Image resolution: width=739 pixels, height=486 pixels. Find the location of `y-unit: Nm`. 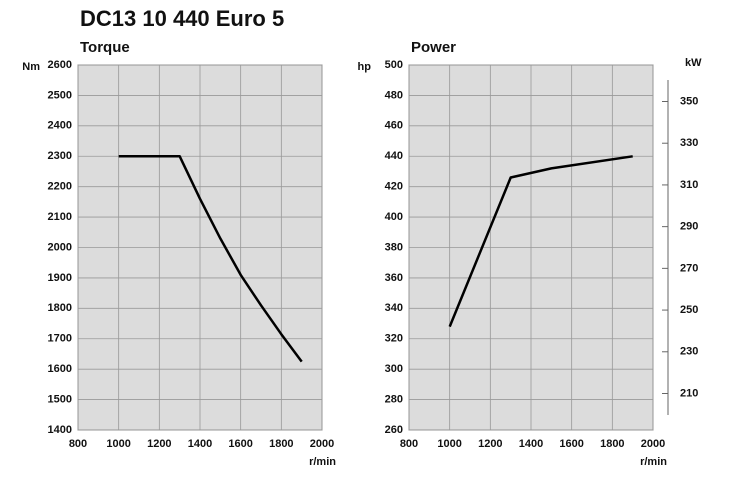

y-unit: Nm is located at coordinates (31, 67).